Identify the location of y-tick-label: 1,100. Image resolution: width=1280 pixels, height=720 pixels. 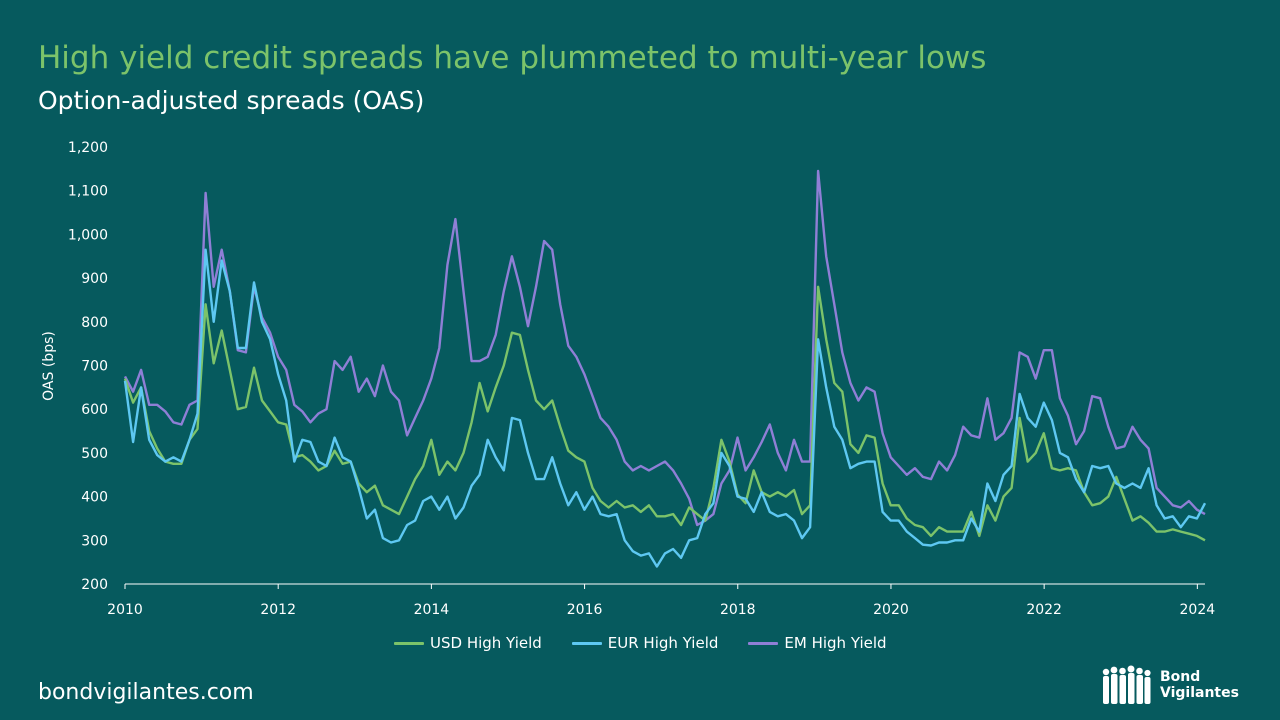
(88, 192).